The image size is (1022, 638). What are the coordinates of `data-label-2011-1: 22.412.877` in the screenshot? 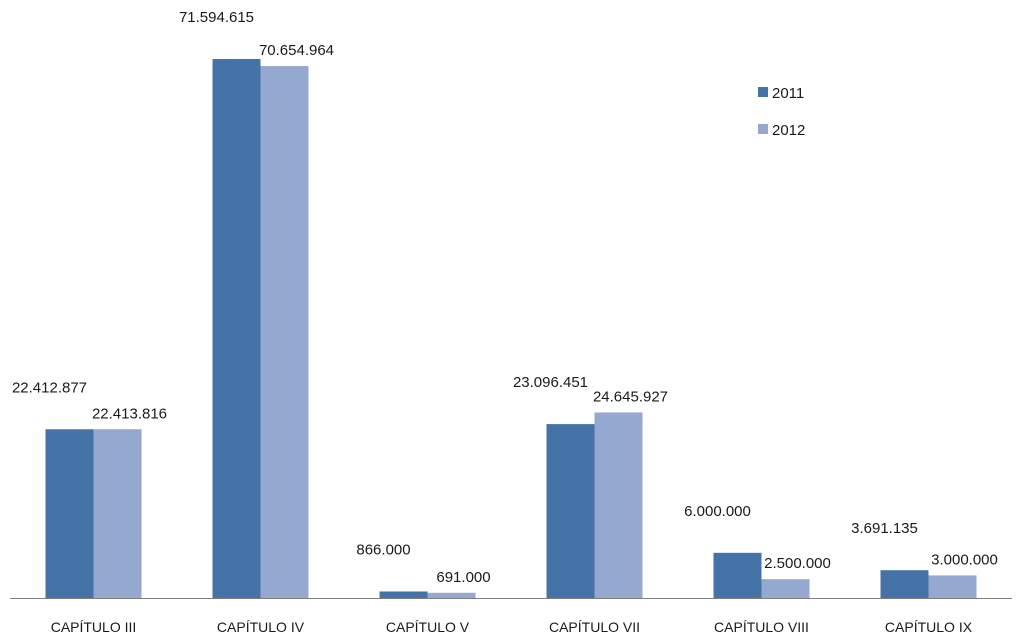 It's located at (49, 387).